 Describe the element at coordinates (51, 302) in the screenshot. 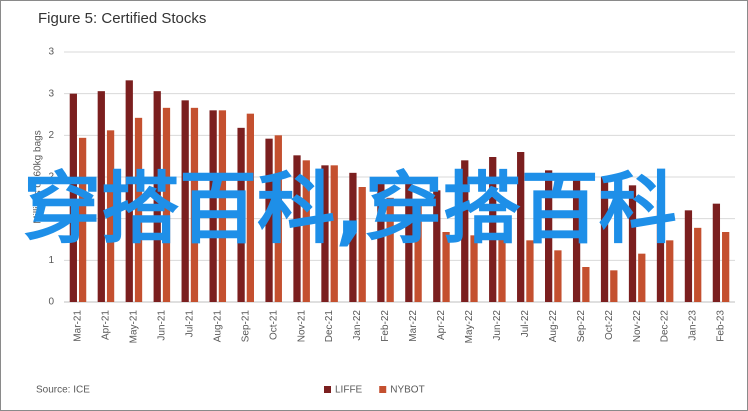

I see `y-tick-label: 0` at that location.